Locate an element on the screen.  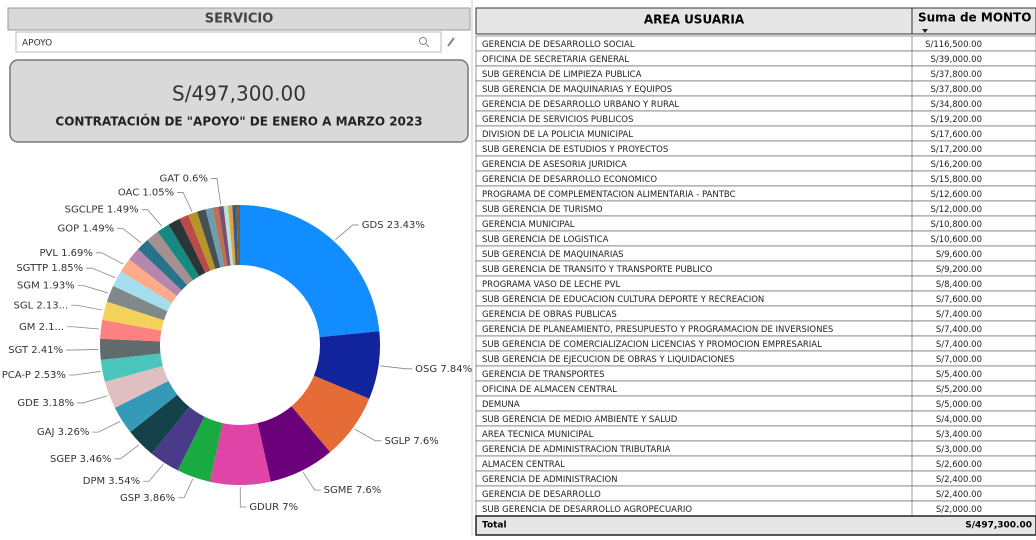
row-label: GERENCIA DE ADMINISTRACION is located at coordinates (550, 480).